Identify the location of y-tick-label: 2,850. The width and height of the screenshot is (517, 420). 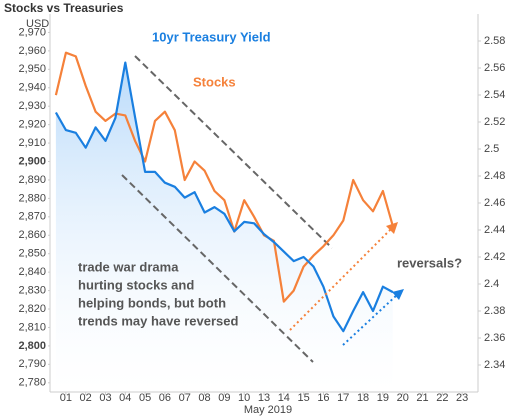
(32, 254).